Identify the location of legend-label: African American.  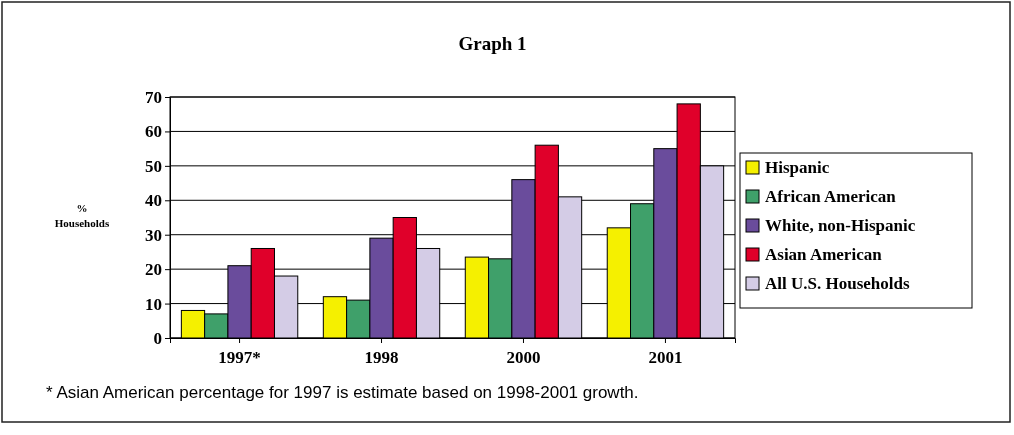
(831, 196).